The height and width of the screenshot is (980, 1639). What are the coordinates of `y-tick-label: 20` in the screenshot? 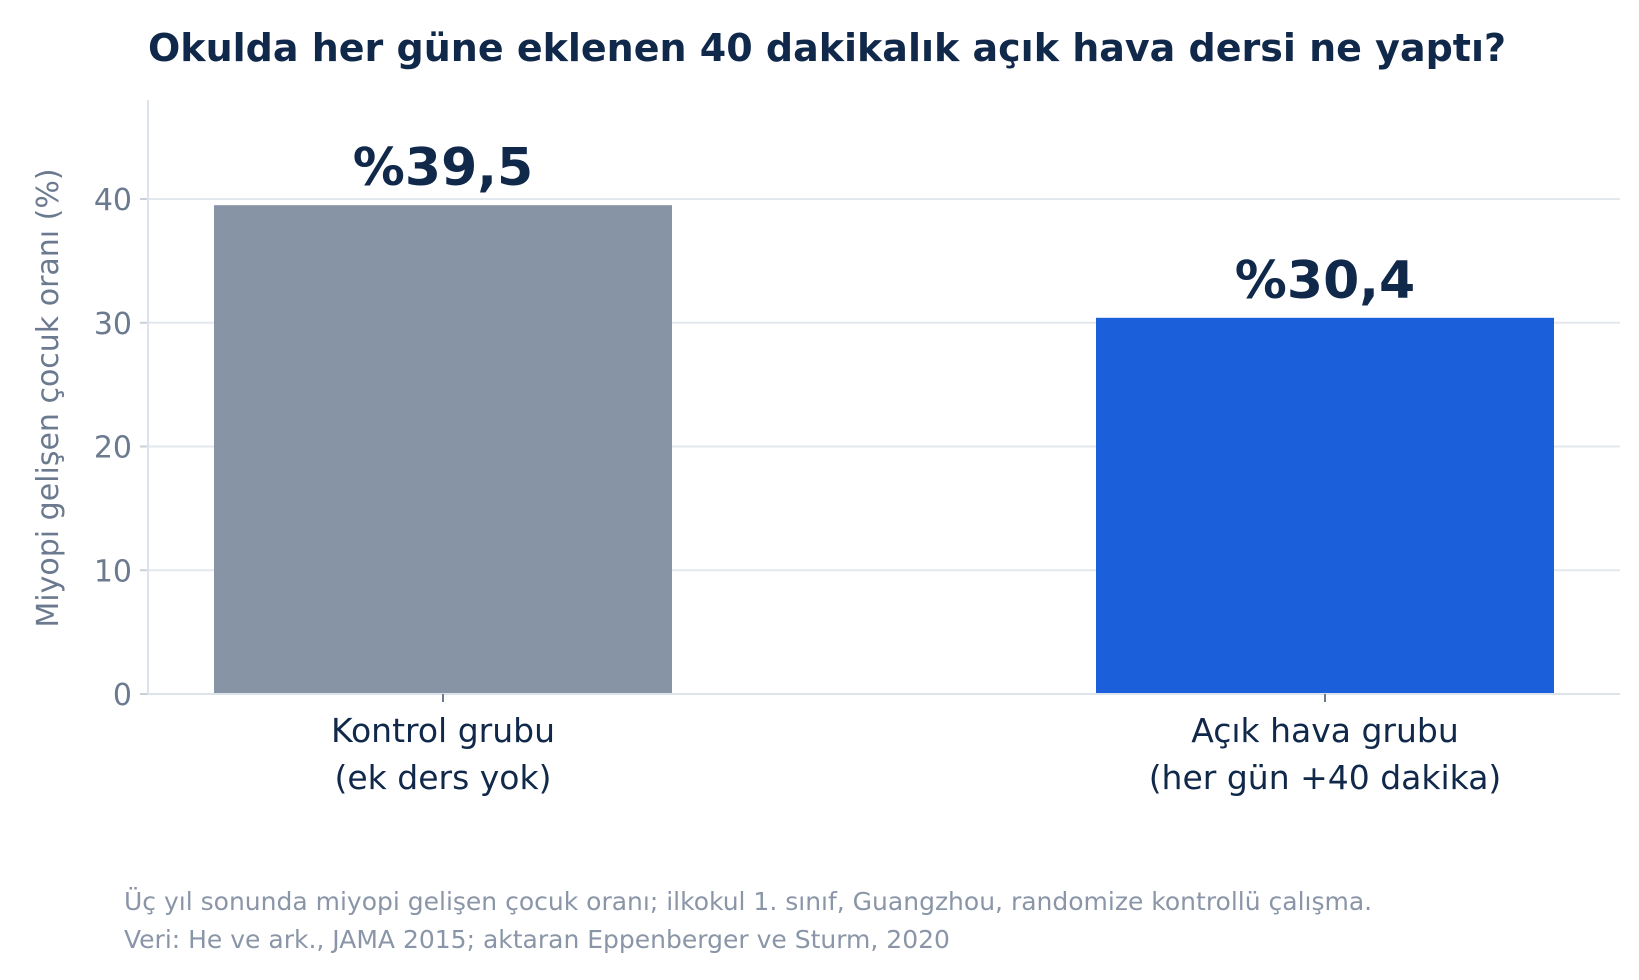 It's located at (113, 448).